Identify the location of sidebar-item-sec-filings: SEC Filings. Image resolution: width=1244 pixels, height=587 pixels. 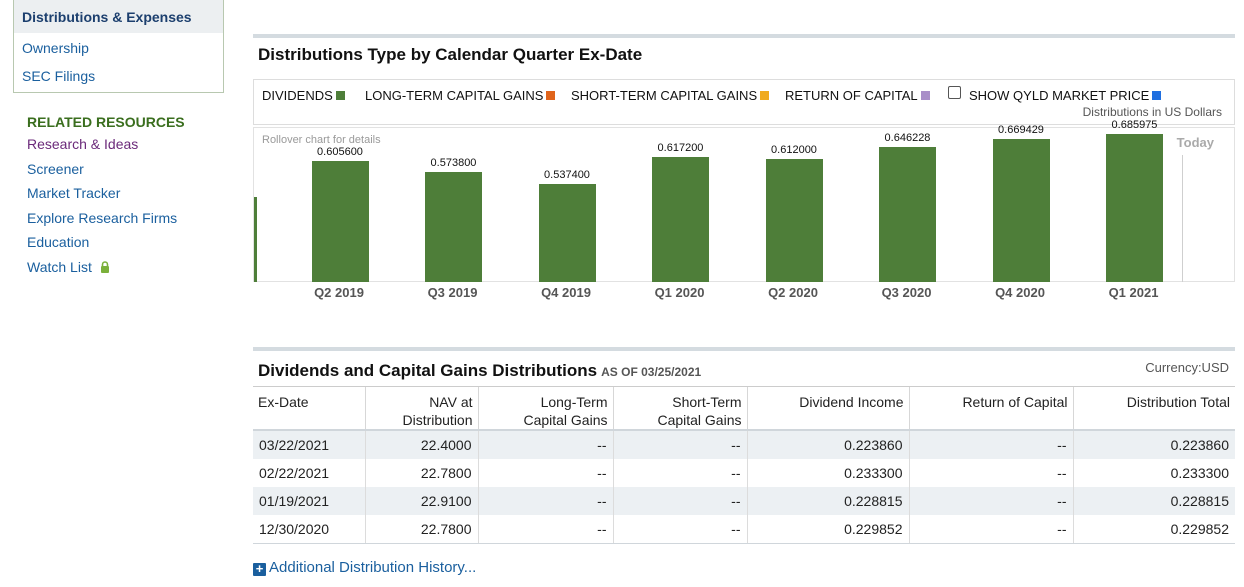
(59, 76).